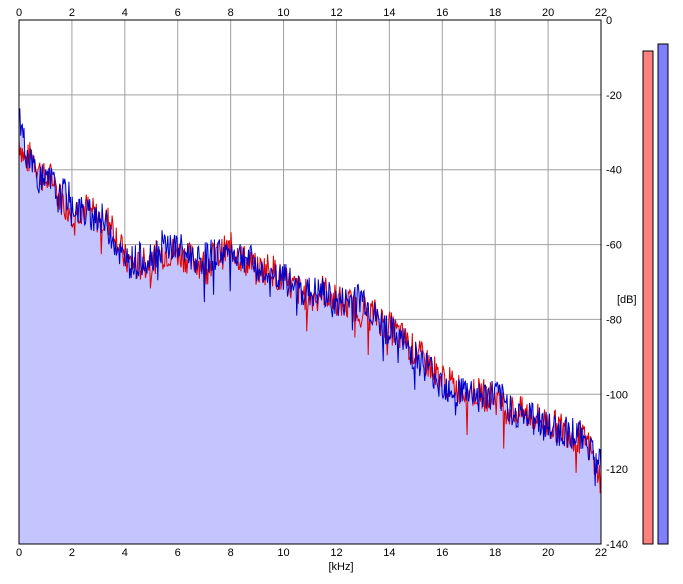 The width and height of the screenshot is (683, 584). I want to click on y-axis-unit-label: [dB], so click(627, 300).